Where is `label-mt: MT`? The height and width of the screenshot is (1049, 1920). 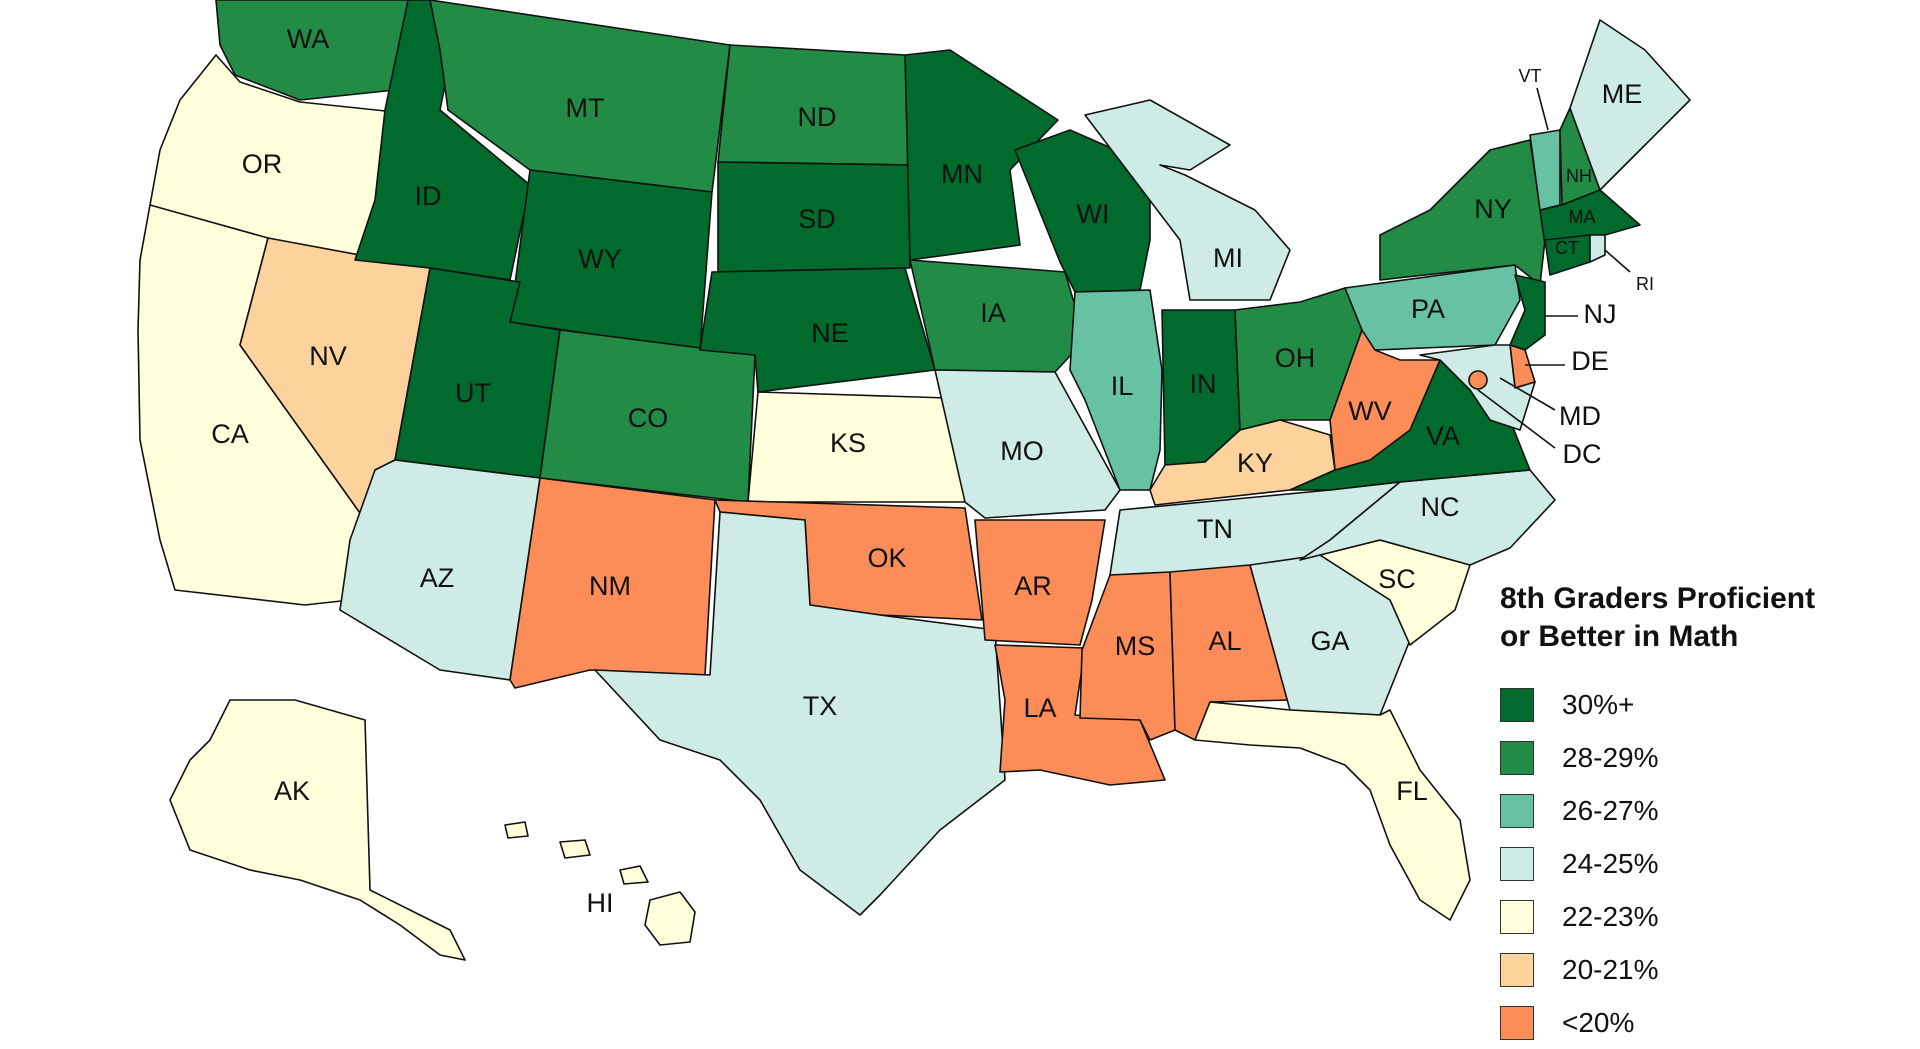
label-mt: MT is located at coordinates (585, 108).